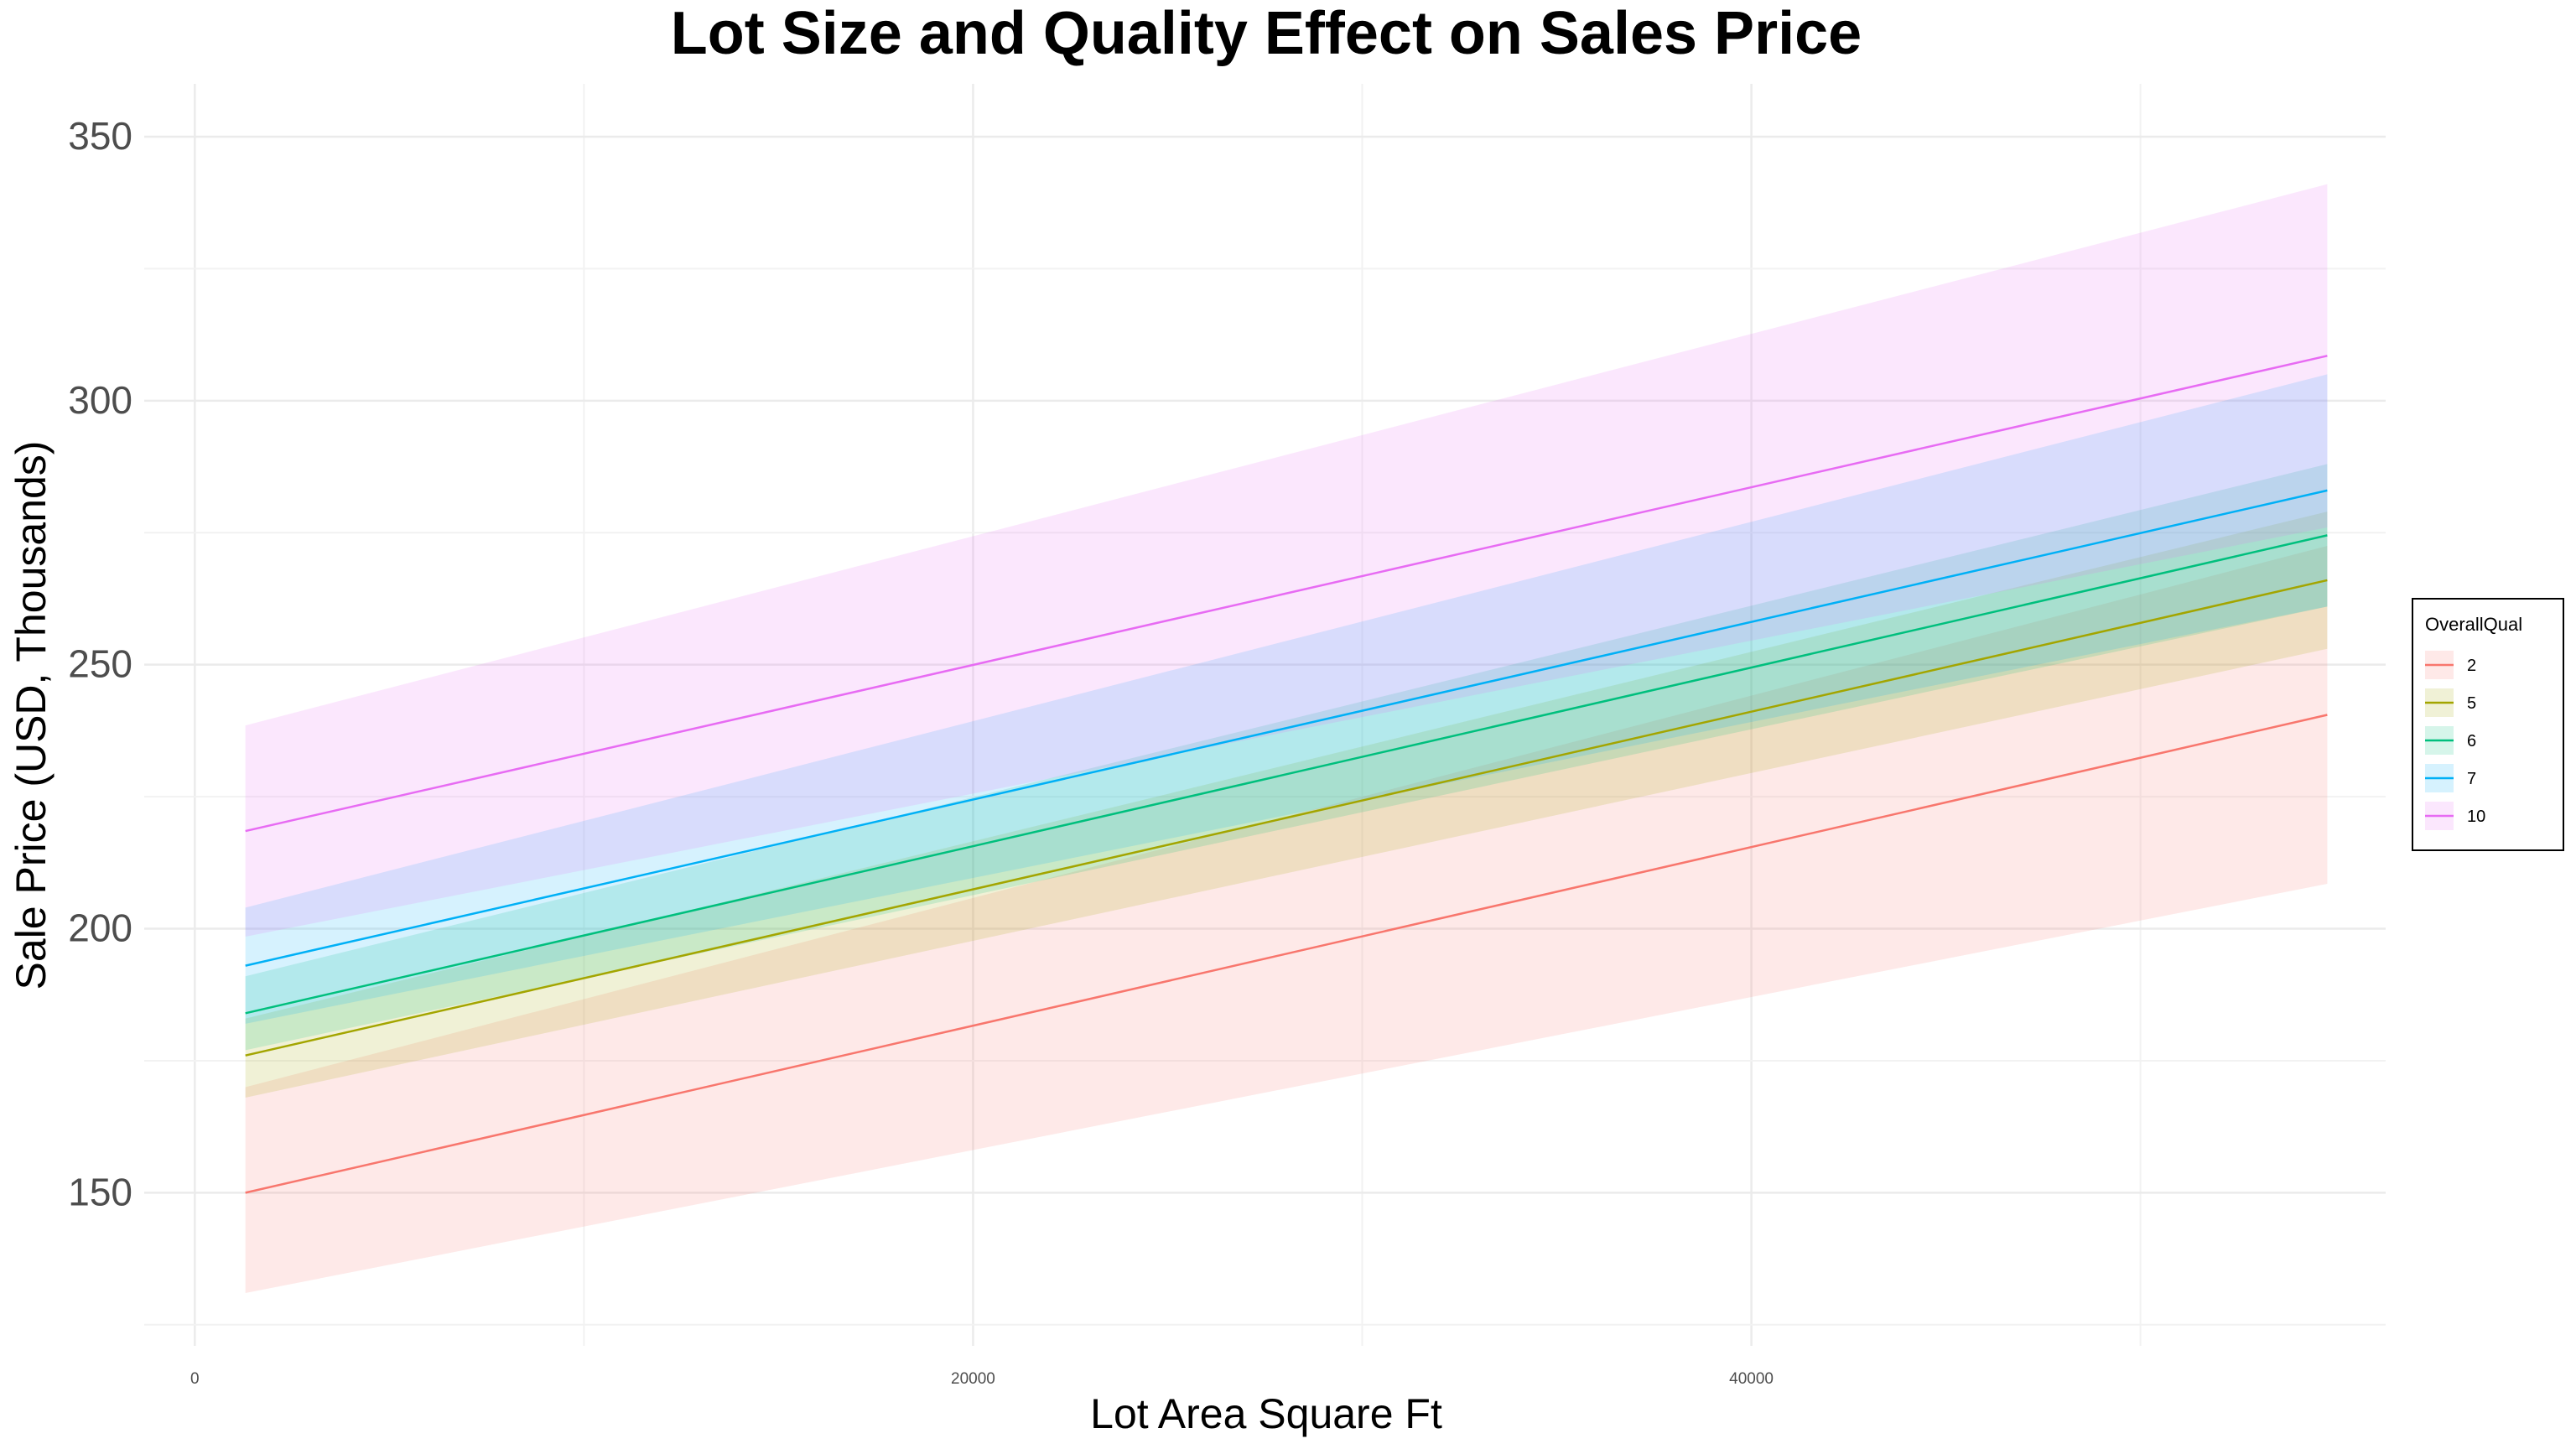  Describe the element at coordinates (2450, 702) in the screenshot. I see `legend-item-5: 5` at that location.